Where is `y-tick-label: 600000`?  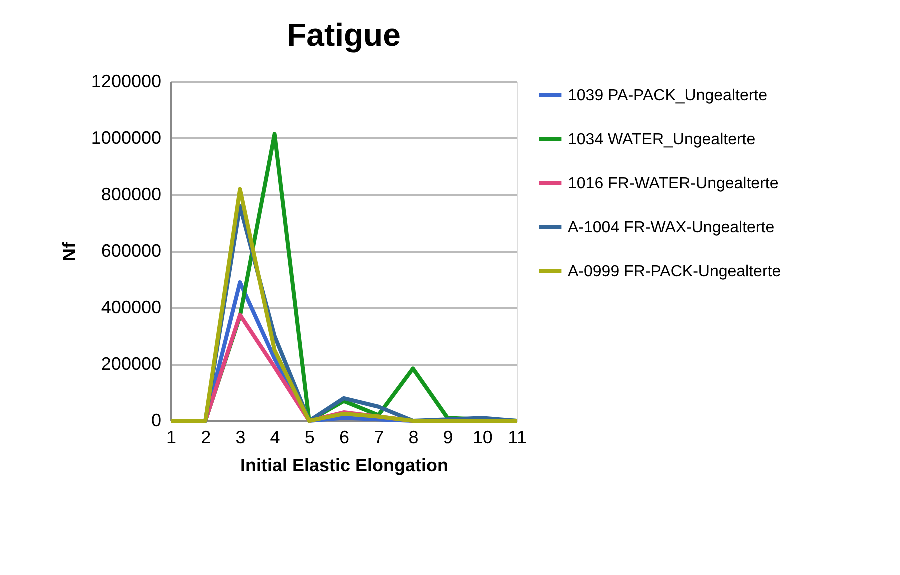 y-tick-label: 600000 is located at coordinates (131, 251).